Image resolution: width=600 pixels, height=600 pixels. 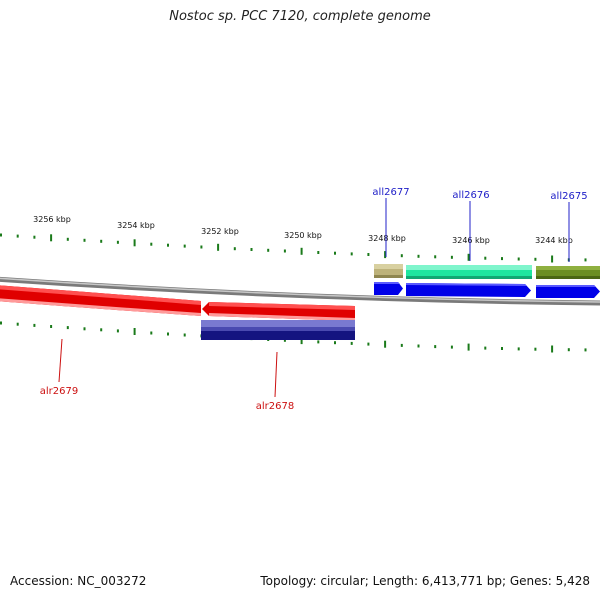 I want to click on gene-arrow-all2675, so click(x=568, y=291).